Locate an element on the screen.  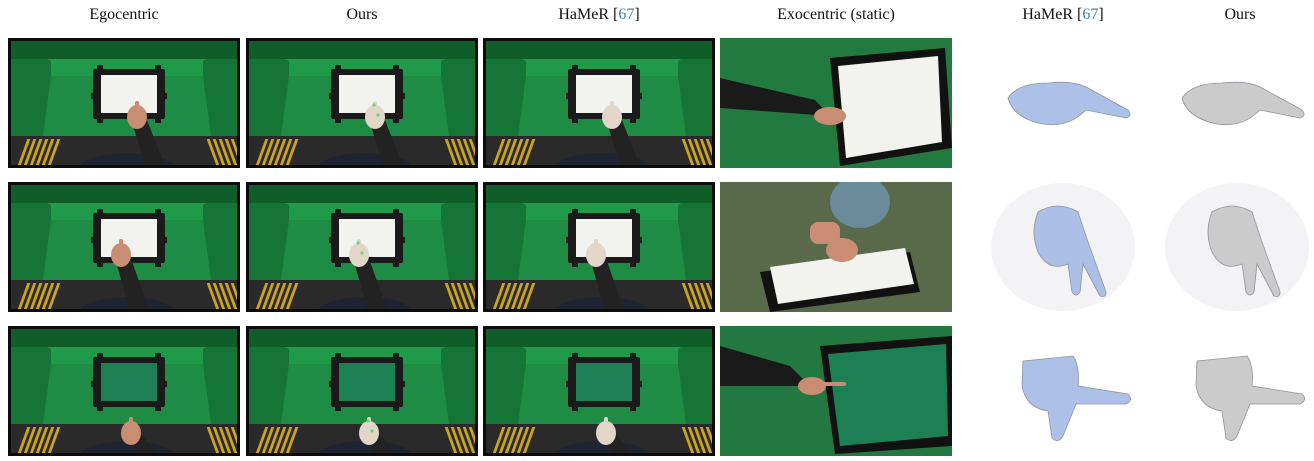
header-hamer-ego: HaMeR [67] is located at coordinates (598, 15).